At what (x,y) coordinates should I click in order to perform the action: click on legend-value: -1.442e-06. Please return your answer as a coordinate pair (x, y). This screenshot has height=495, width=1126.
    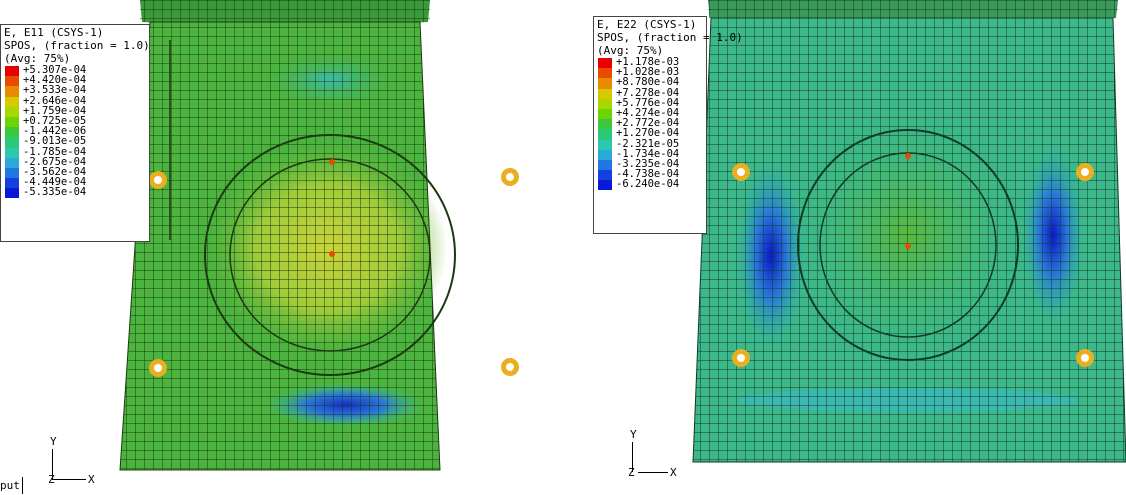
    Looking at the image, I should click on (55, 131).